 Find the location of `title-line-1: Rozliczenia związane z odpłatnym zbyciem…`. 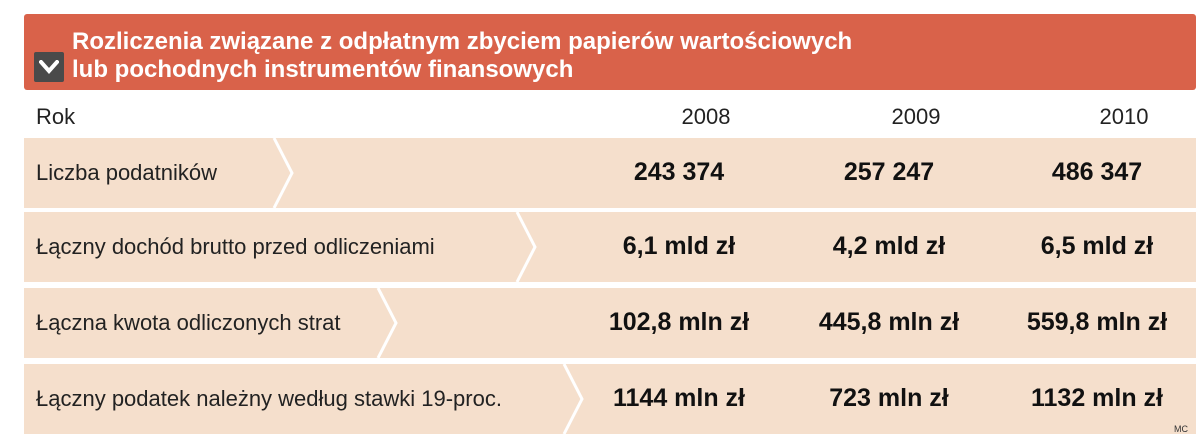

title-line-1: Rozliczenia związane z odpłatnym zbyciem… is located at coordinates (462, 41).